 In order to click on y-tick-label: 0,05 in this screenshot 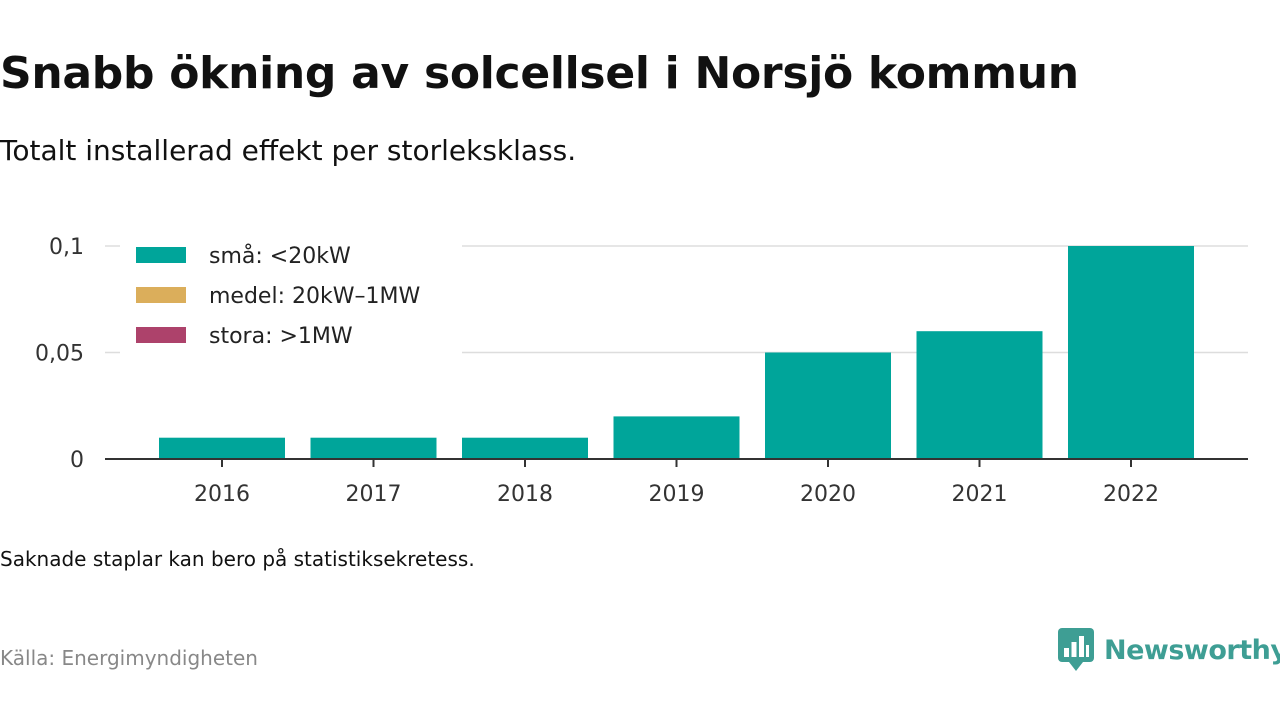, I will do `click(59, 354)`.